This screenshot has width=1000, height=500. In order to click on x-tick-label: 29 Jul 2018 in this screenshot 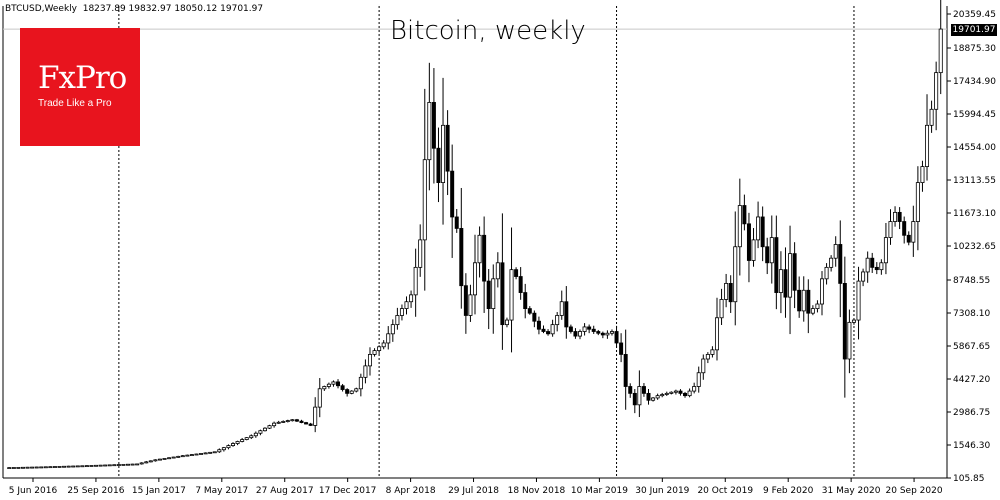, I will do `click(473, 491)`.